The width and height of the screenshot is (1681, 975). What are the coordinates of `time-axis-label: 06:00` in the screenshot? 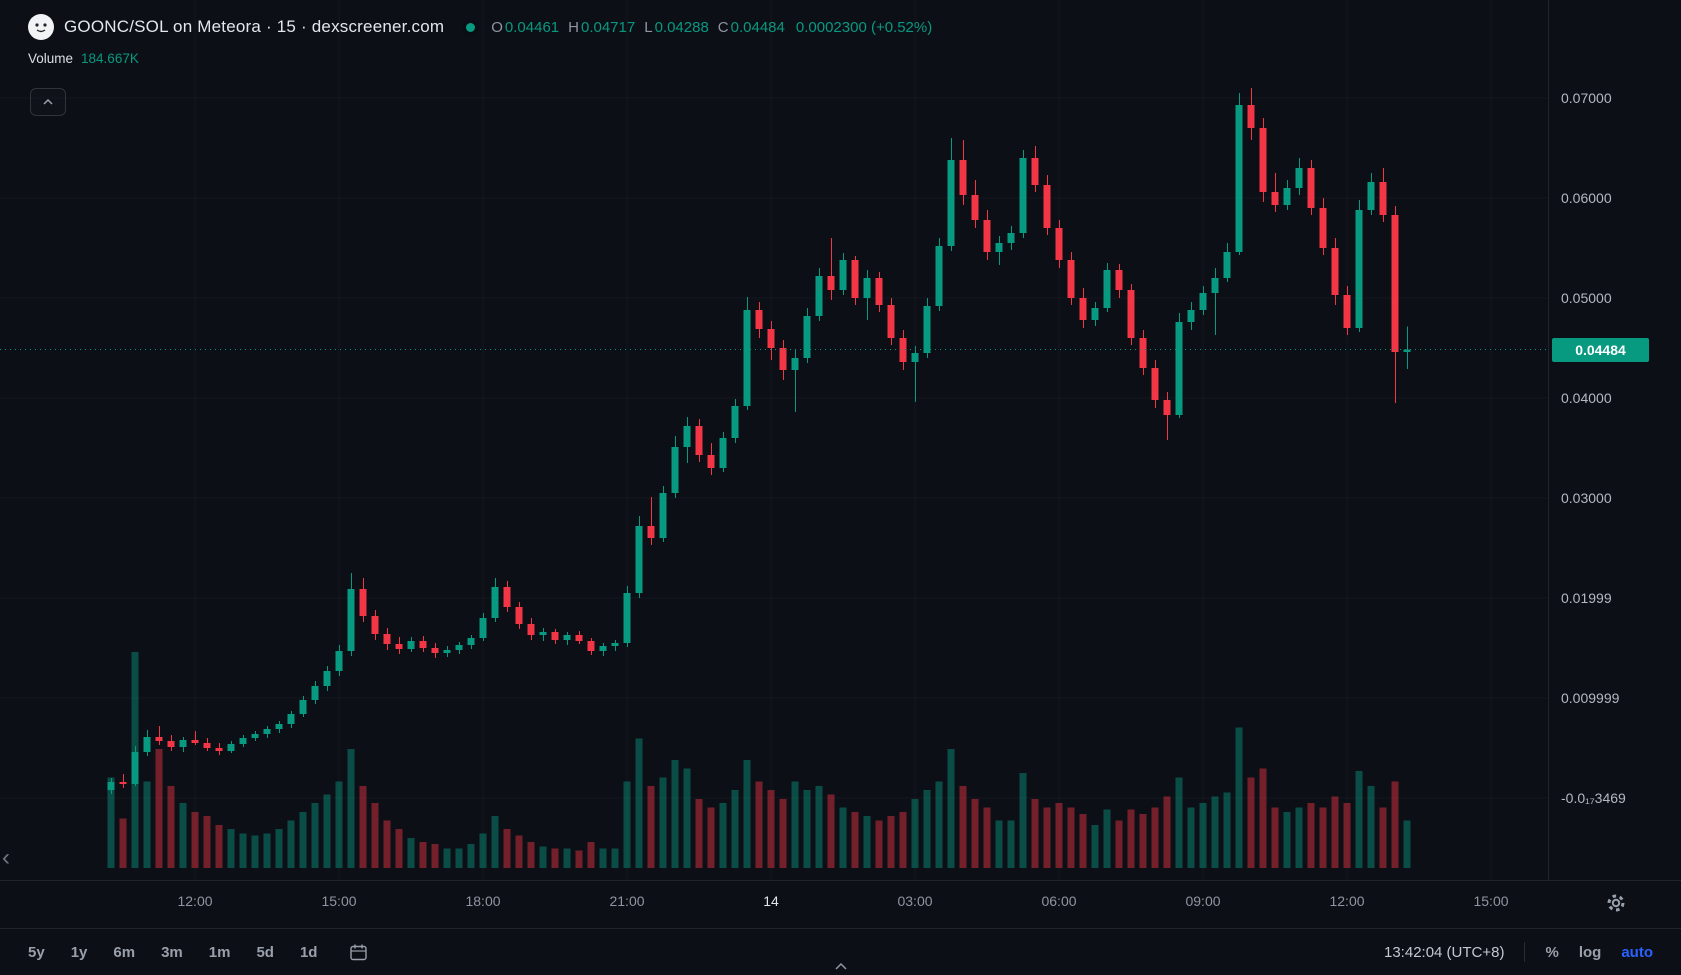 It's located at (1059, 901).